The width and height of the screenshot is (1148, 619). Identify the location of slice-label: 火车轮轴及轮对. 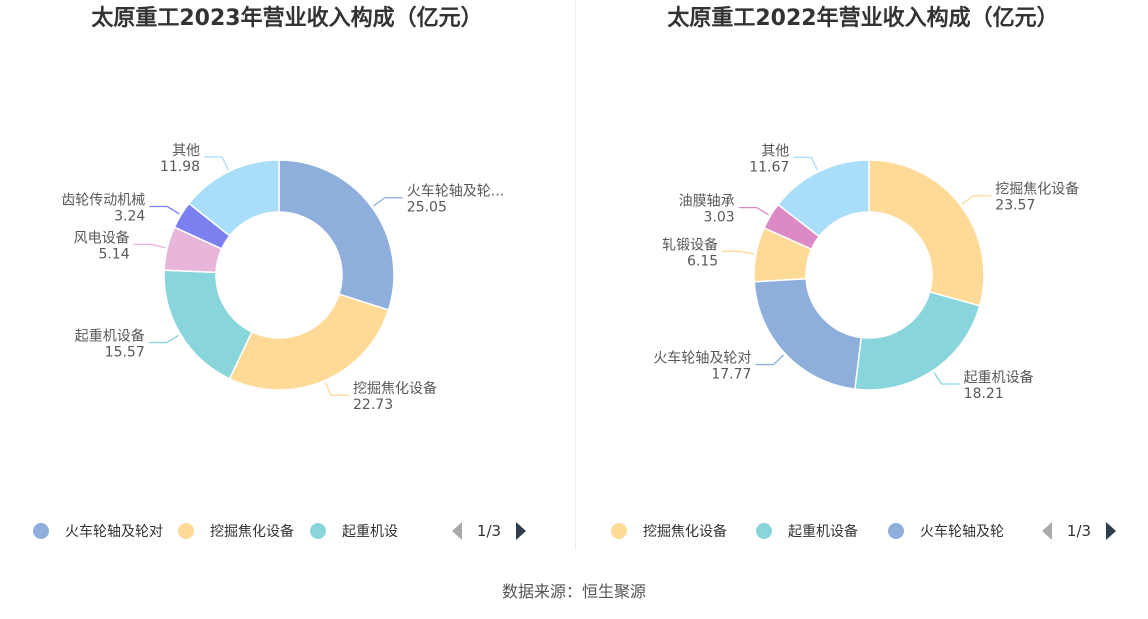
(702, 358).